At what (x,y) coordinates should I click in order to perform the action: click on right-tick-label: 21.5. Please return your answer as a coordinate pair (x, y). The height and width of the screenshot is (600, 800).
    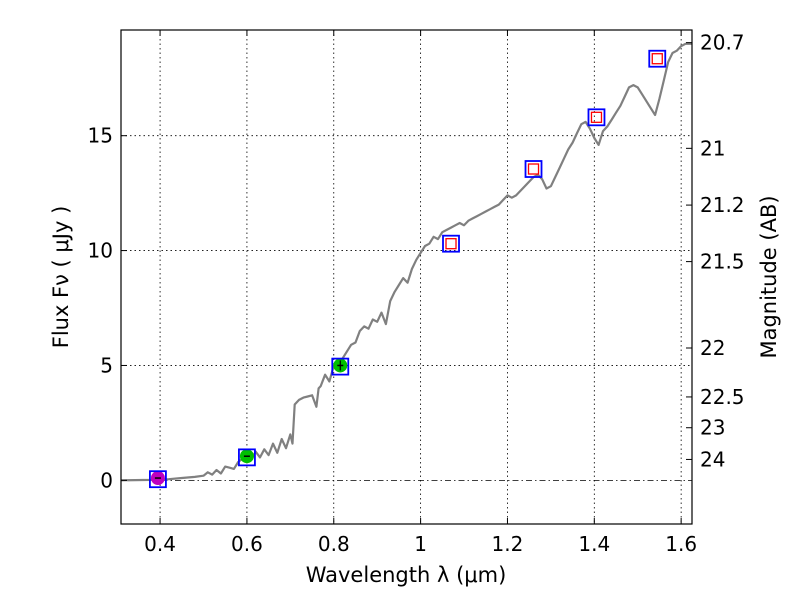
    Looking at the image, I should click on (722, 262).